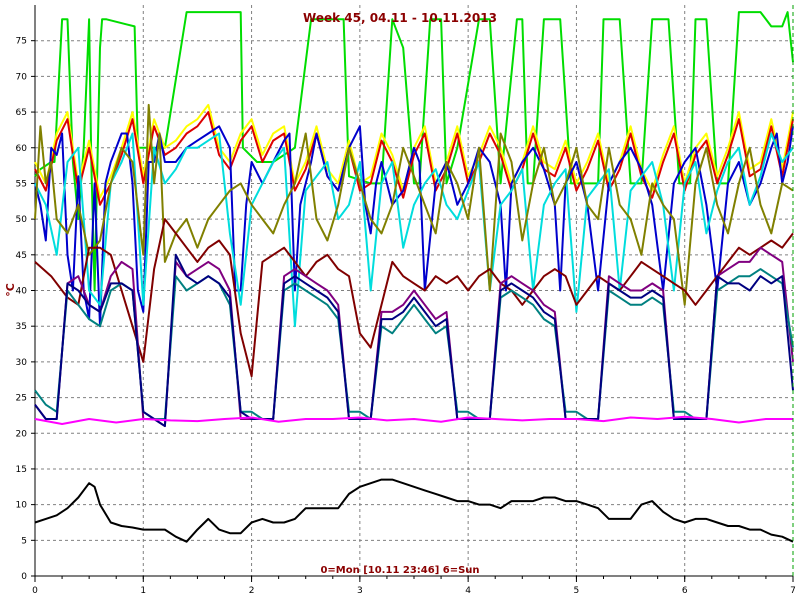 Image resolution: width=800 pixels, height=600 pixels. Describe the element at coordinates (21, 470) in the screenshot. I see `y-tick-label: 15` at that location.